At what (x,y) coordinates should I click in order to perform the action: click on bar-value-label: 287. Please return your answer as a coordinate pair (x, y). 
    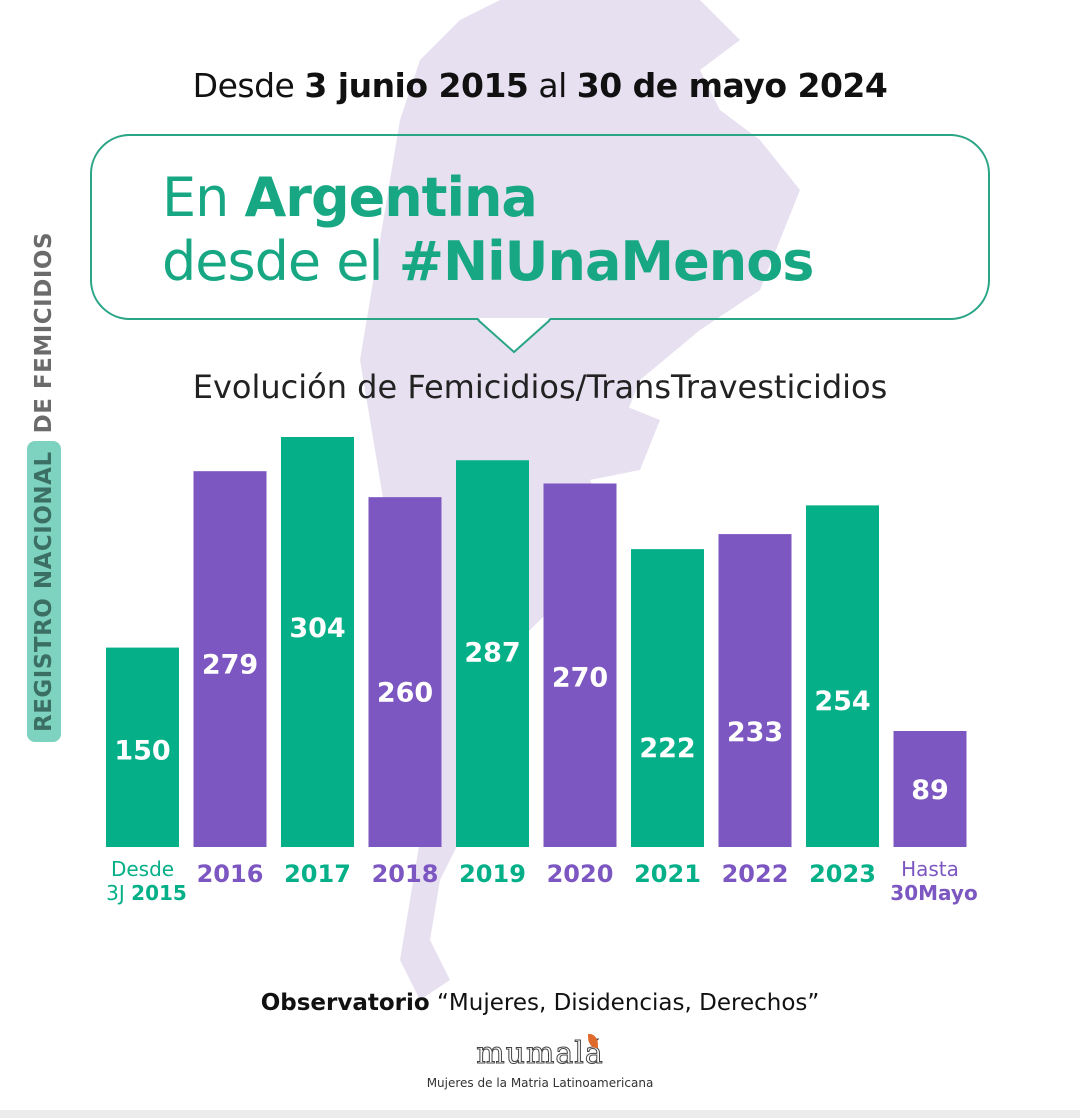
    Looking at the image, I should click on (492, 653).